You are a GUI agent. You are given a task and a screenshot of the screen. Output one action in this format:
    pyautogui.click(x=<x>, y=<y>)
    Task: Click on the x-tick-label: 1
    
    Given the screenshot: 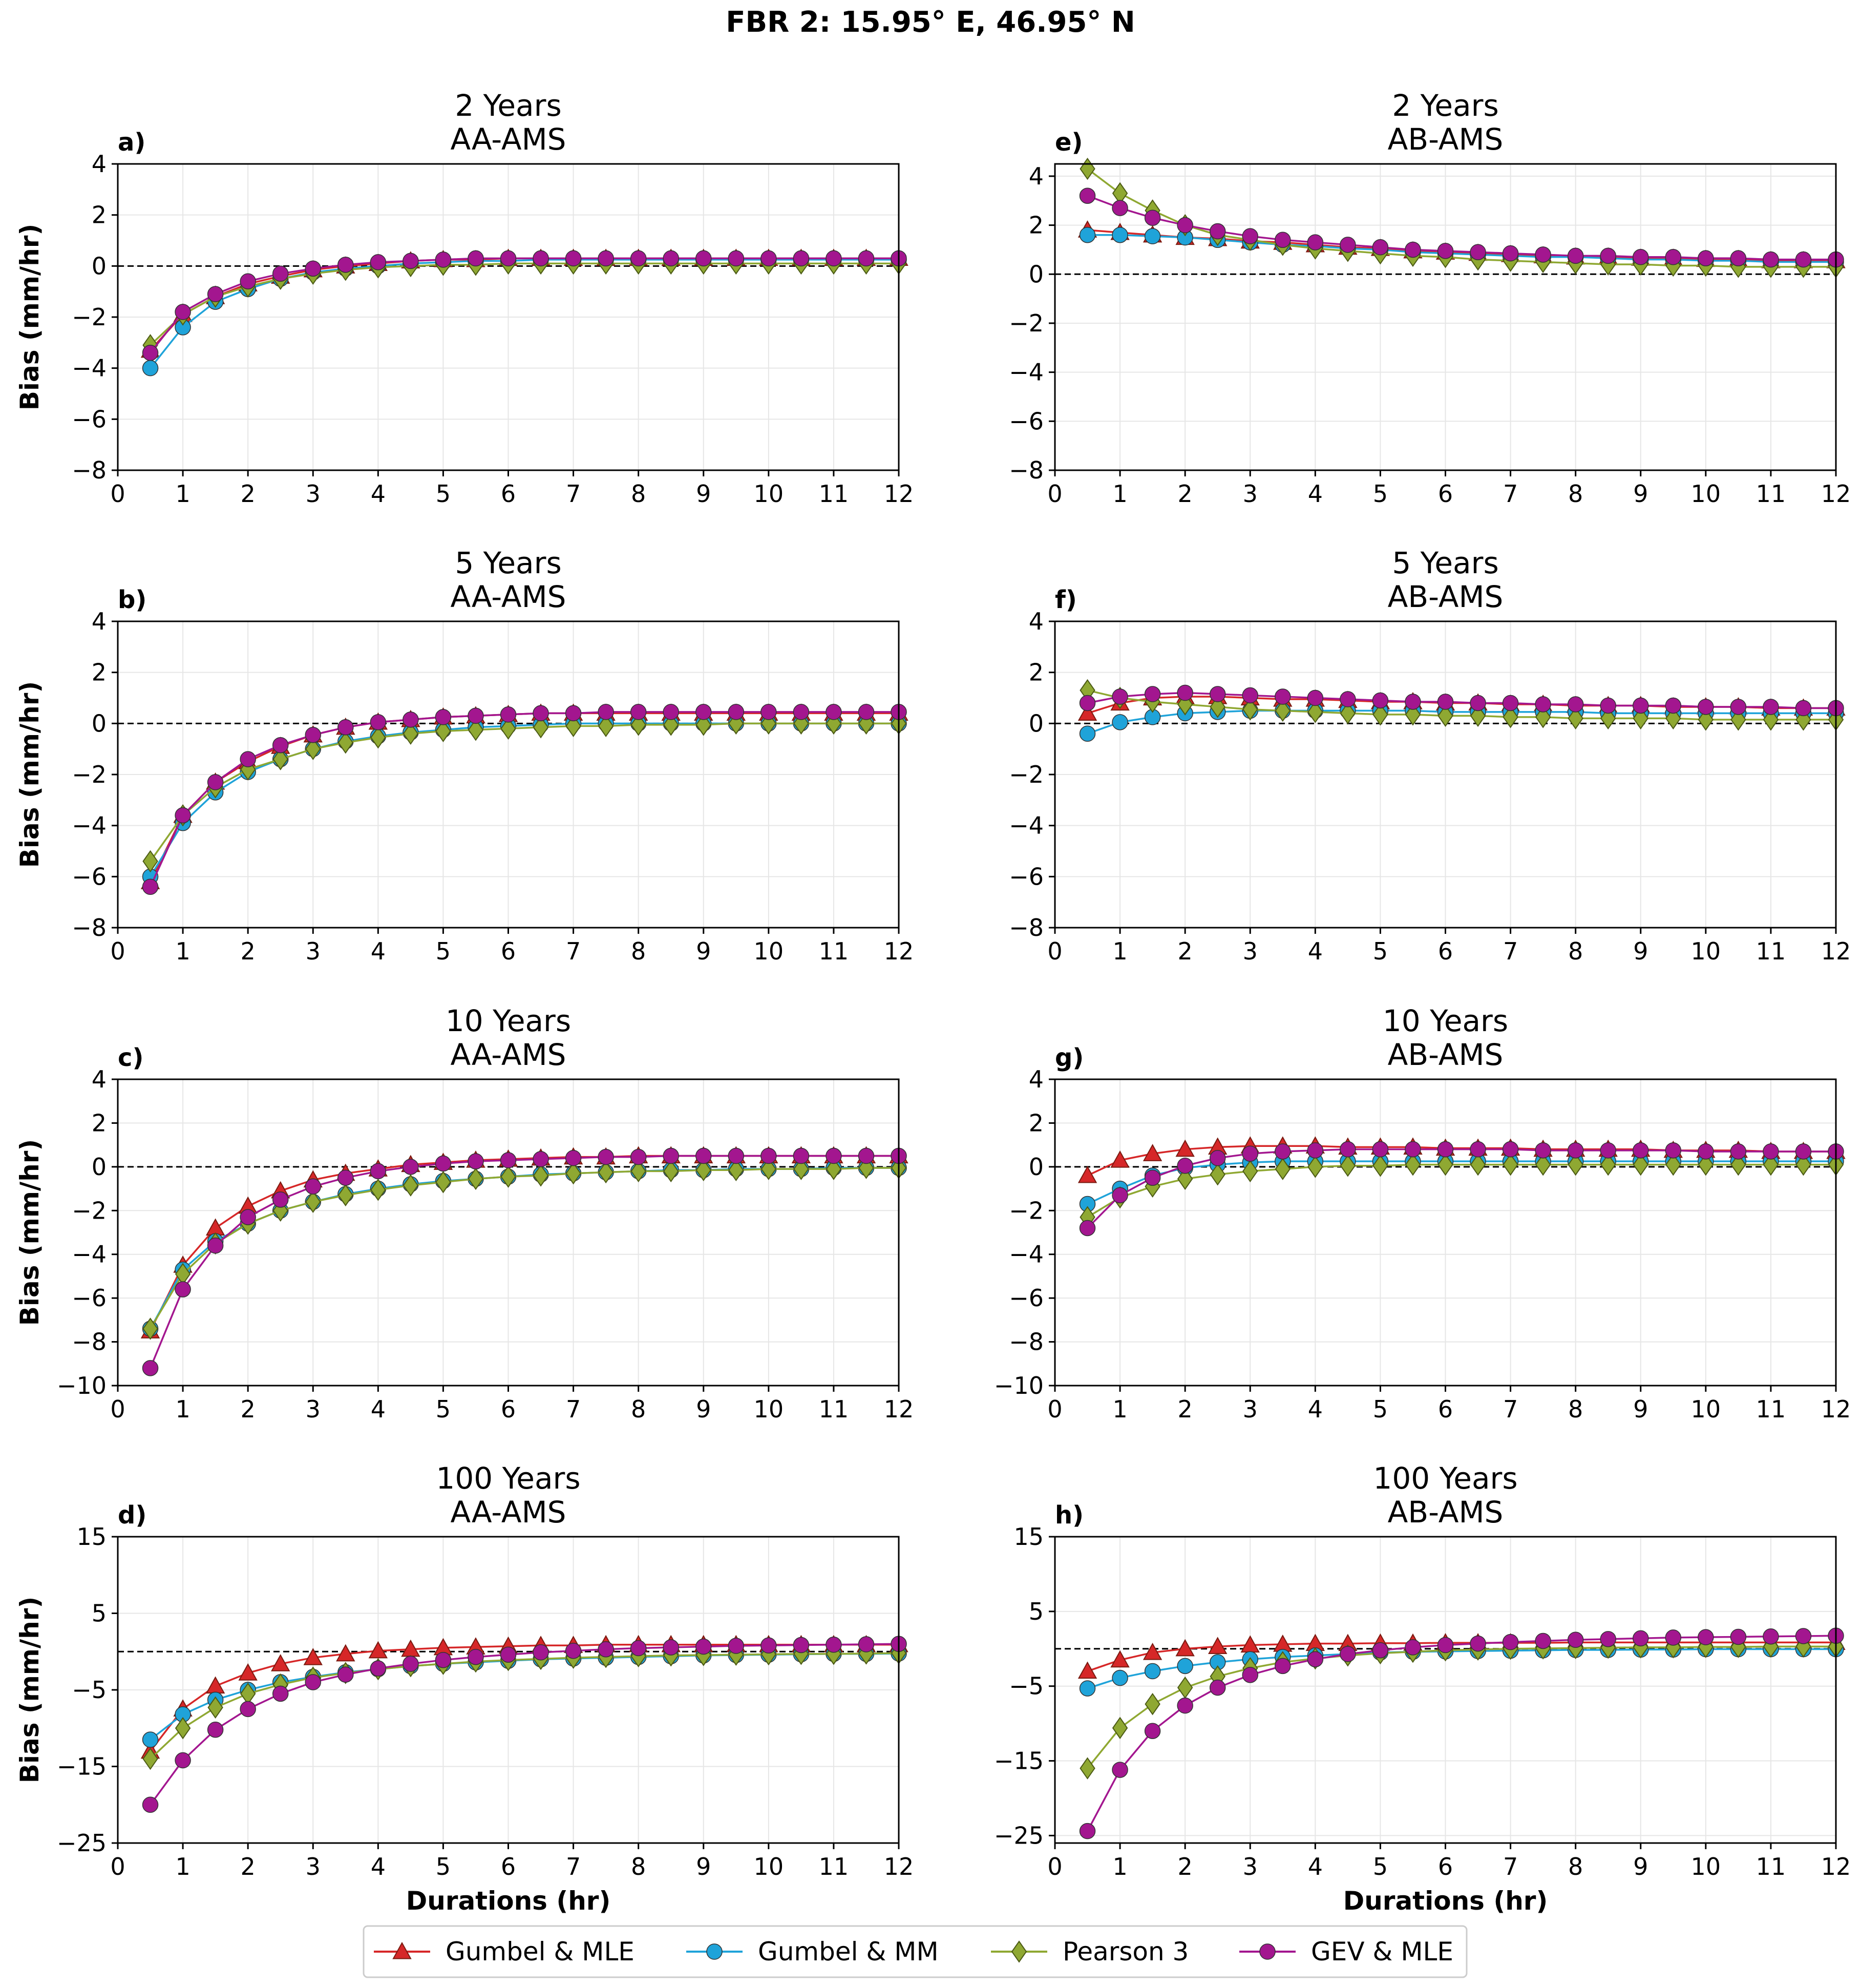 What is the action you would take?
    pyautogui.click(x=1119, y=494)
    